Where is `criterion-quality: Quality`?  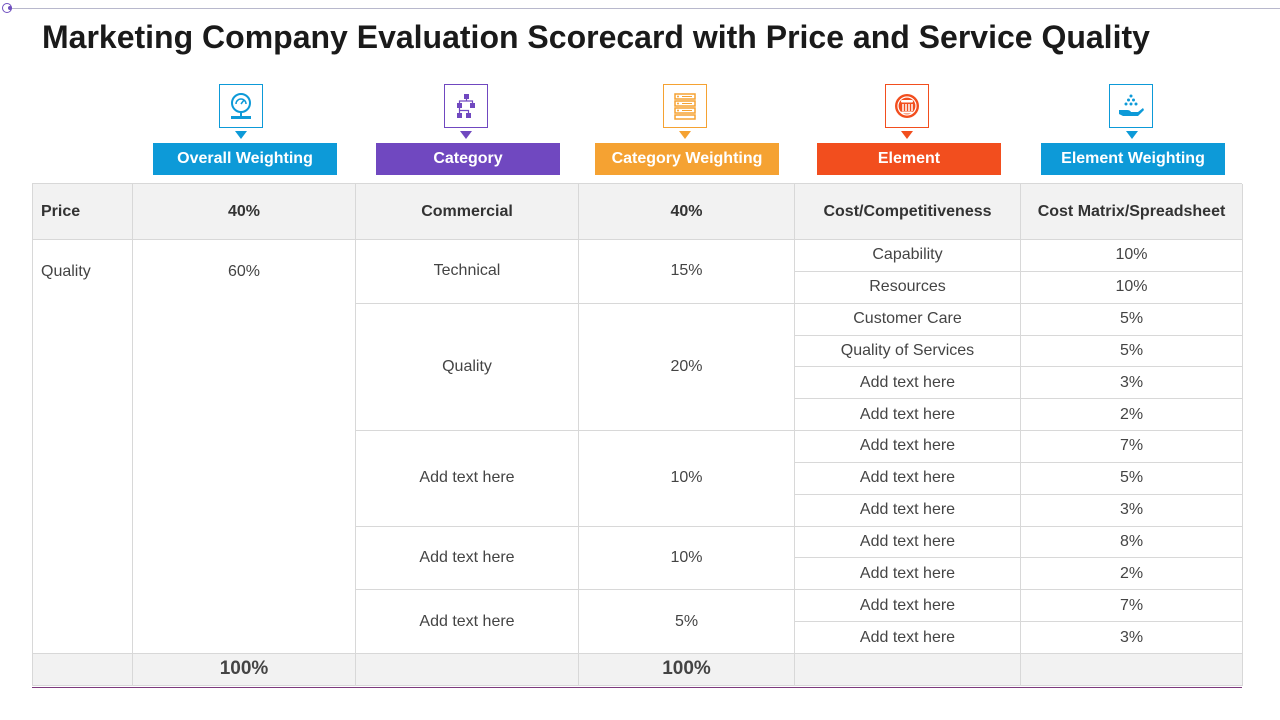 criterion-quality: Quality is located at coordinates (83, 447).